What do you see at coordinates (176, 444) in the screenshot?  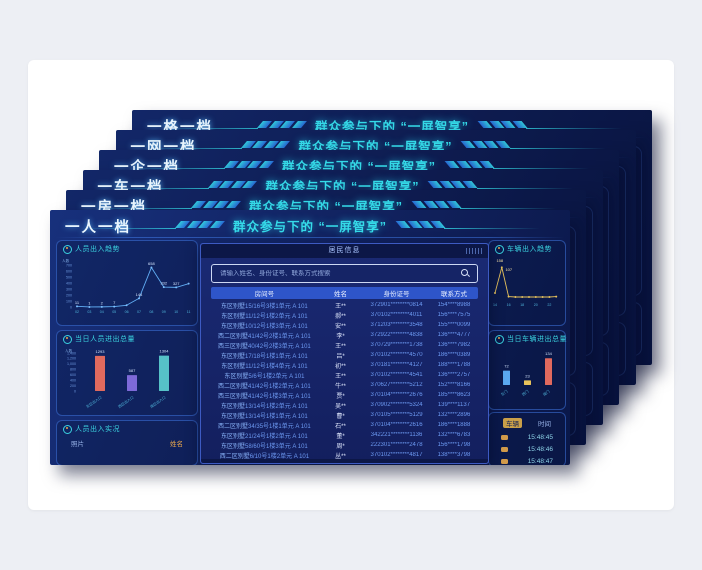 I see `live-col-name: 姓名` at bounding box center [176, 444].